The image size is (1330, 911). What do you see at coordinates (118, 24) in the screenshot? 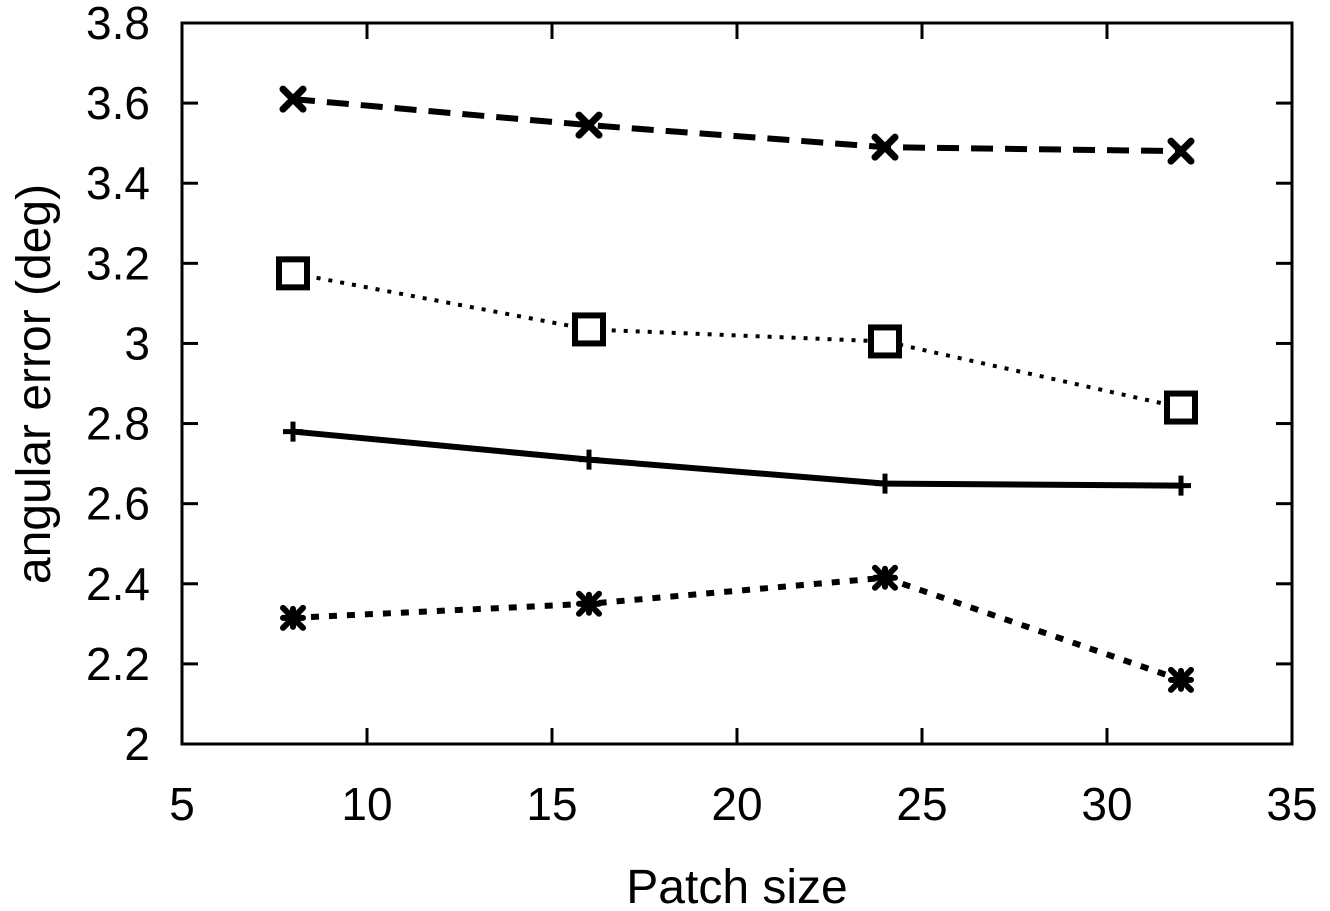
I see `y-tick-label: 3.8` at bounding box center [118, 24].